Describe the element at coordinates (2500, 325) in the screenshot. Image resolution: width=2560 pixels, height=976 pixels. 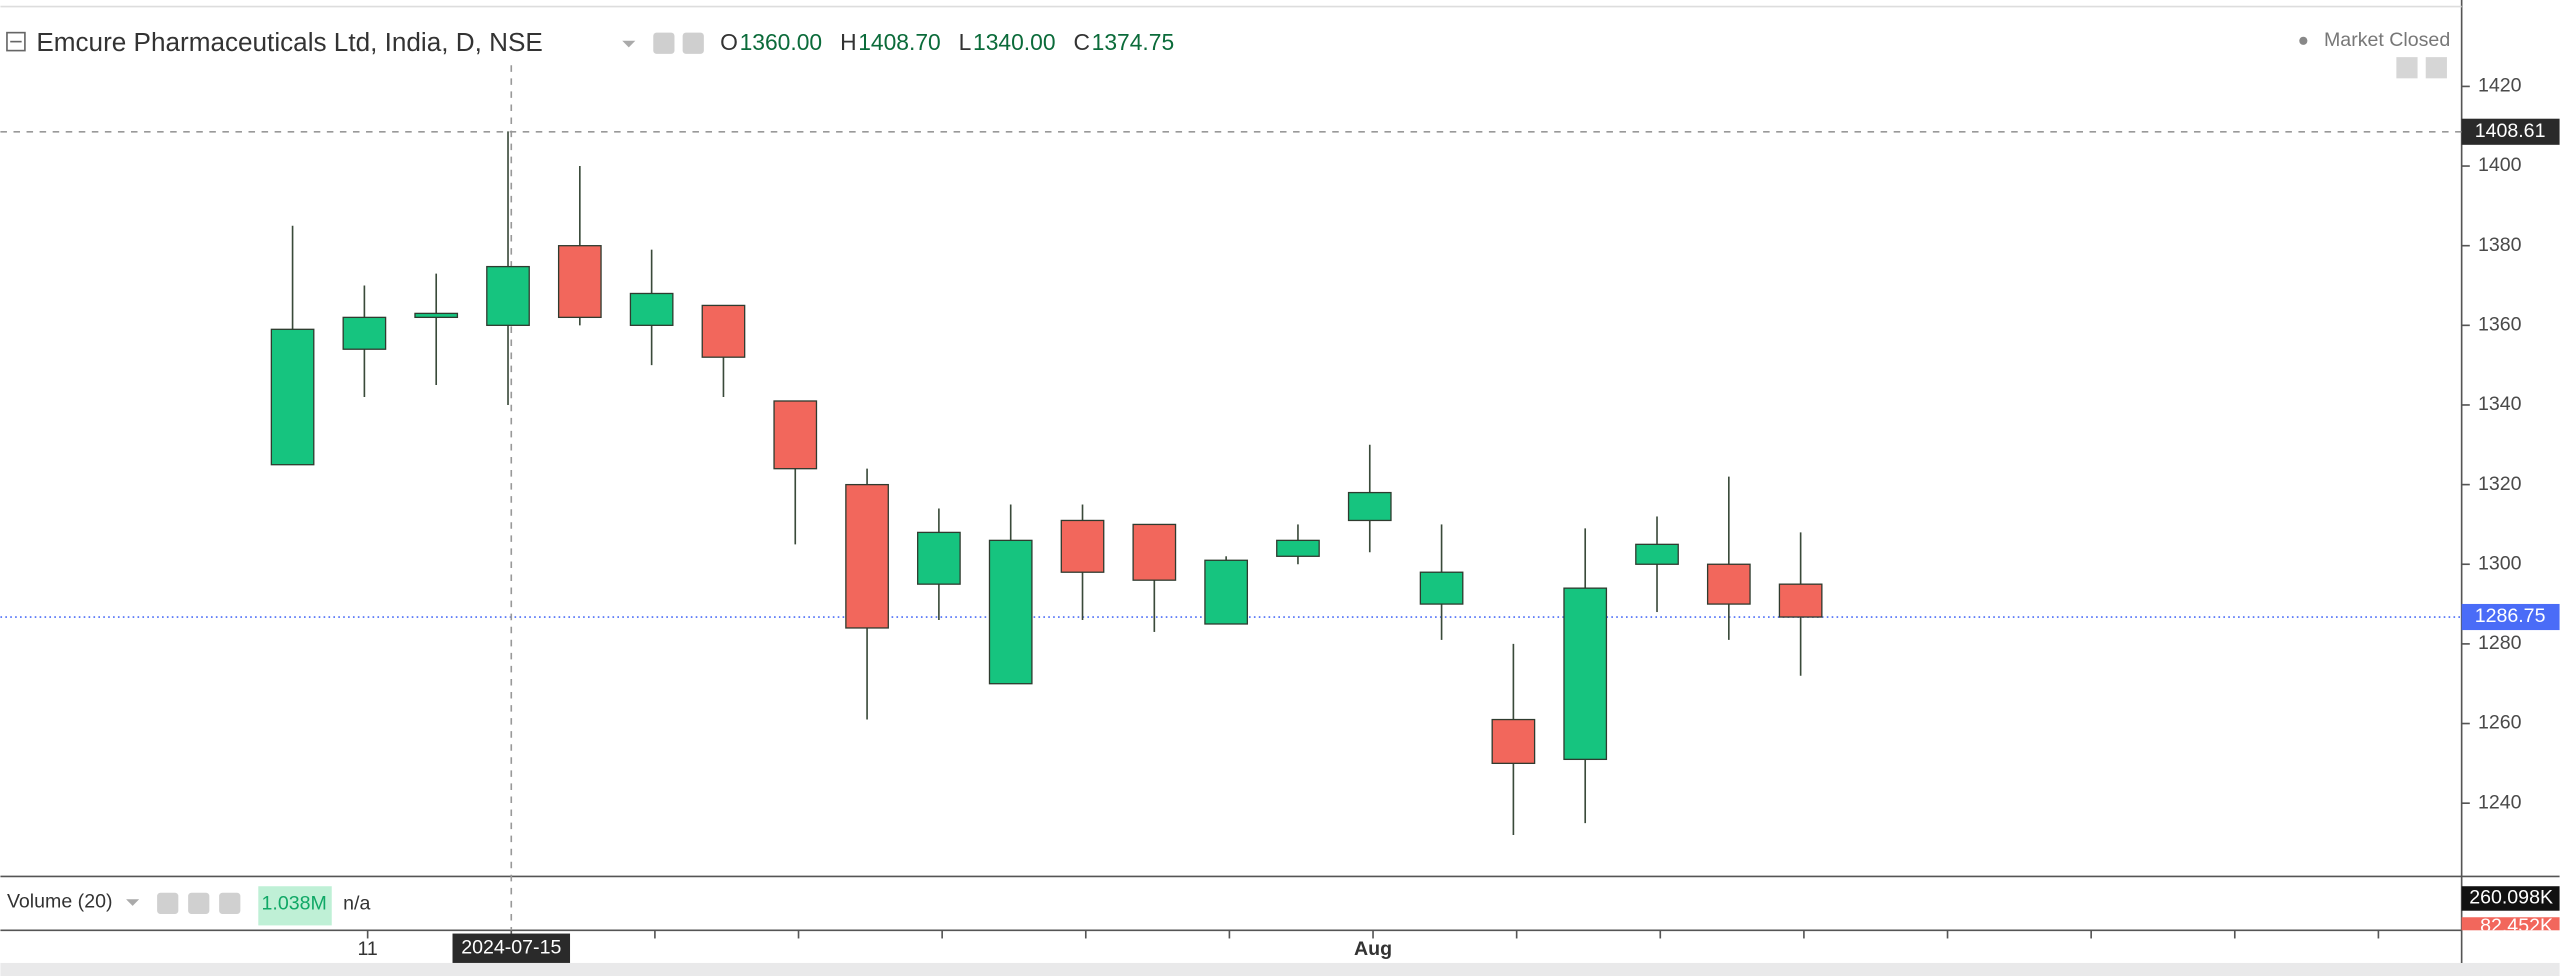
I see `y-tick-label: 1360` at that location.